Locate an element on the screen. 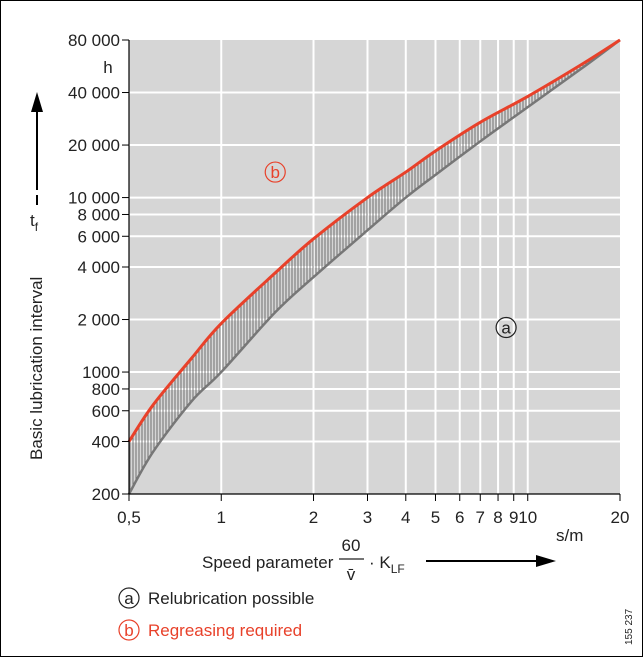  legend-marker-b-letter: b is located at coordinates (128, 630).